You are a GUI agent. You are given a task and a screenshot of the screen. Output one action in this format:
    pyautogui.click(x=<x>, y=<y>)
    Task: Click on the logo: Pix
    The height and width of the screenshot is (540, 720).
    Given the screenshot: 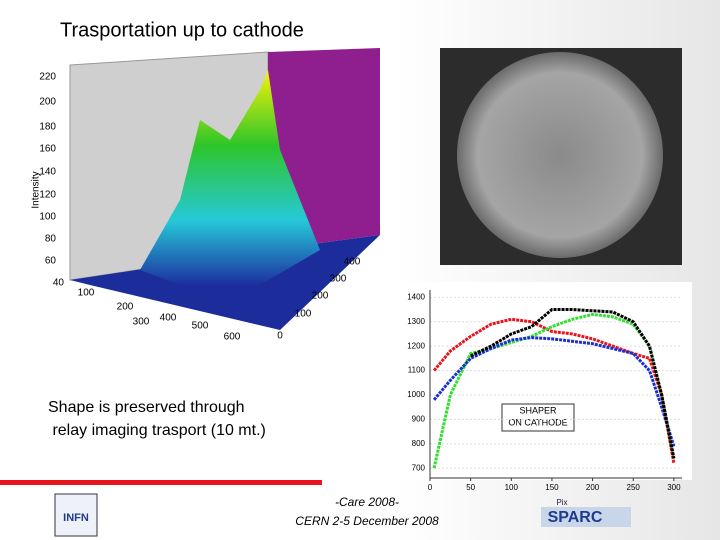 What is the action you would take?
    pyautogui.click(x=561, y=502)
    